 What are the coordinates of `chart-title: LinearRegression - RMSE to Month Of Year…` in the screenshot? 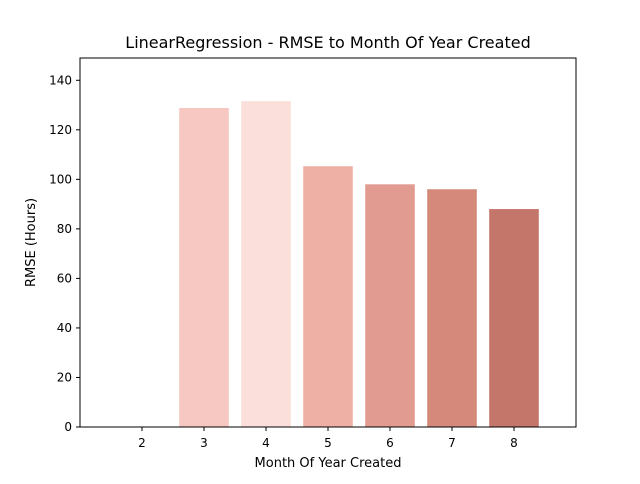 It's located at (327, 42).